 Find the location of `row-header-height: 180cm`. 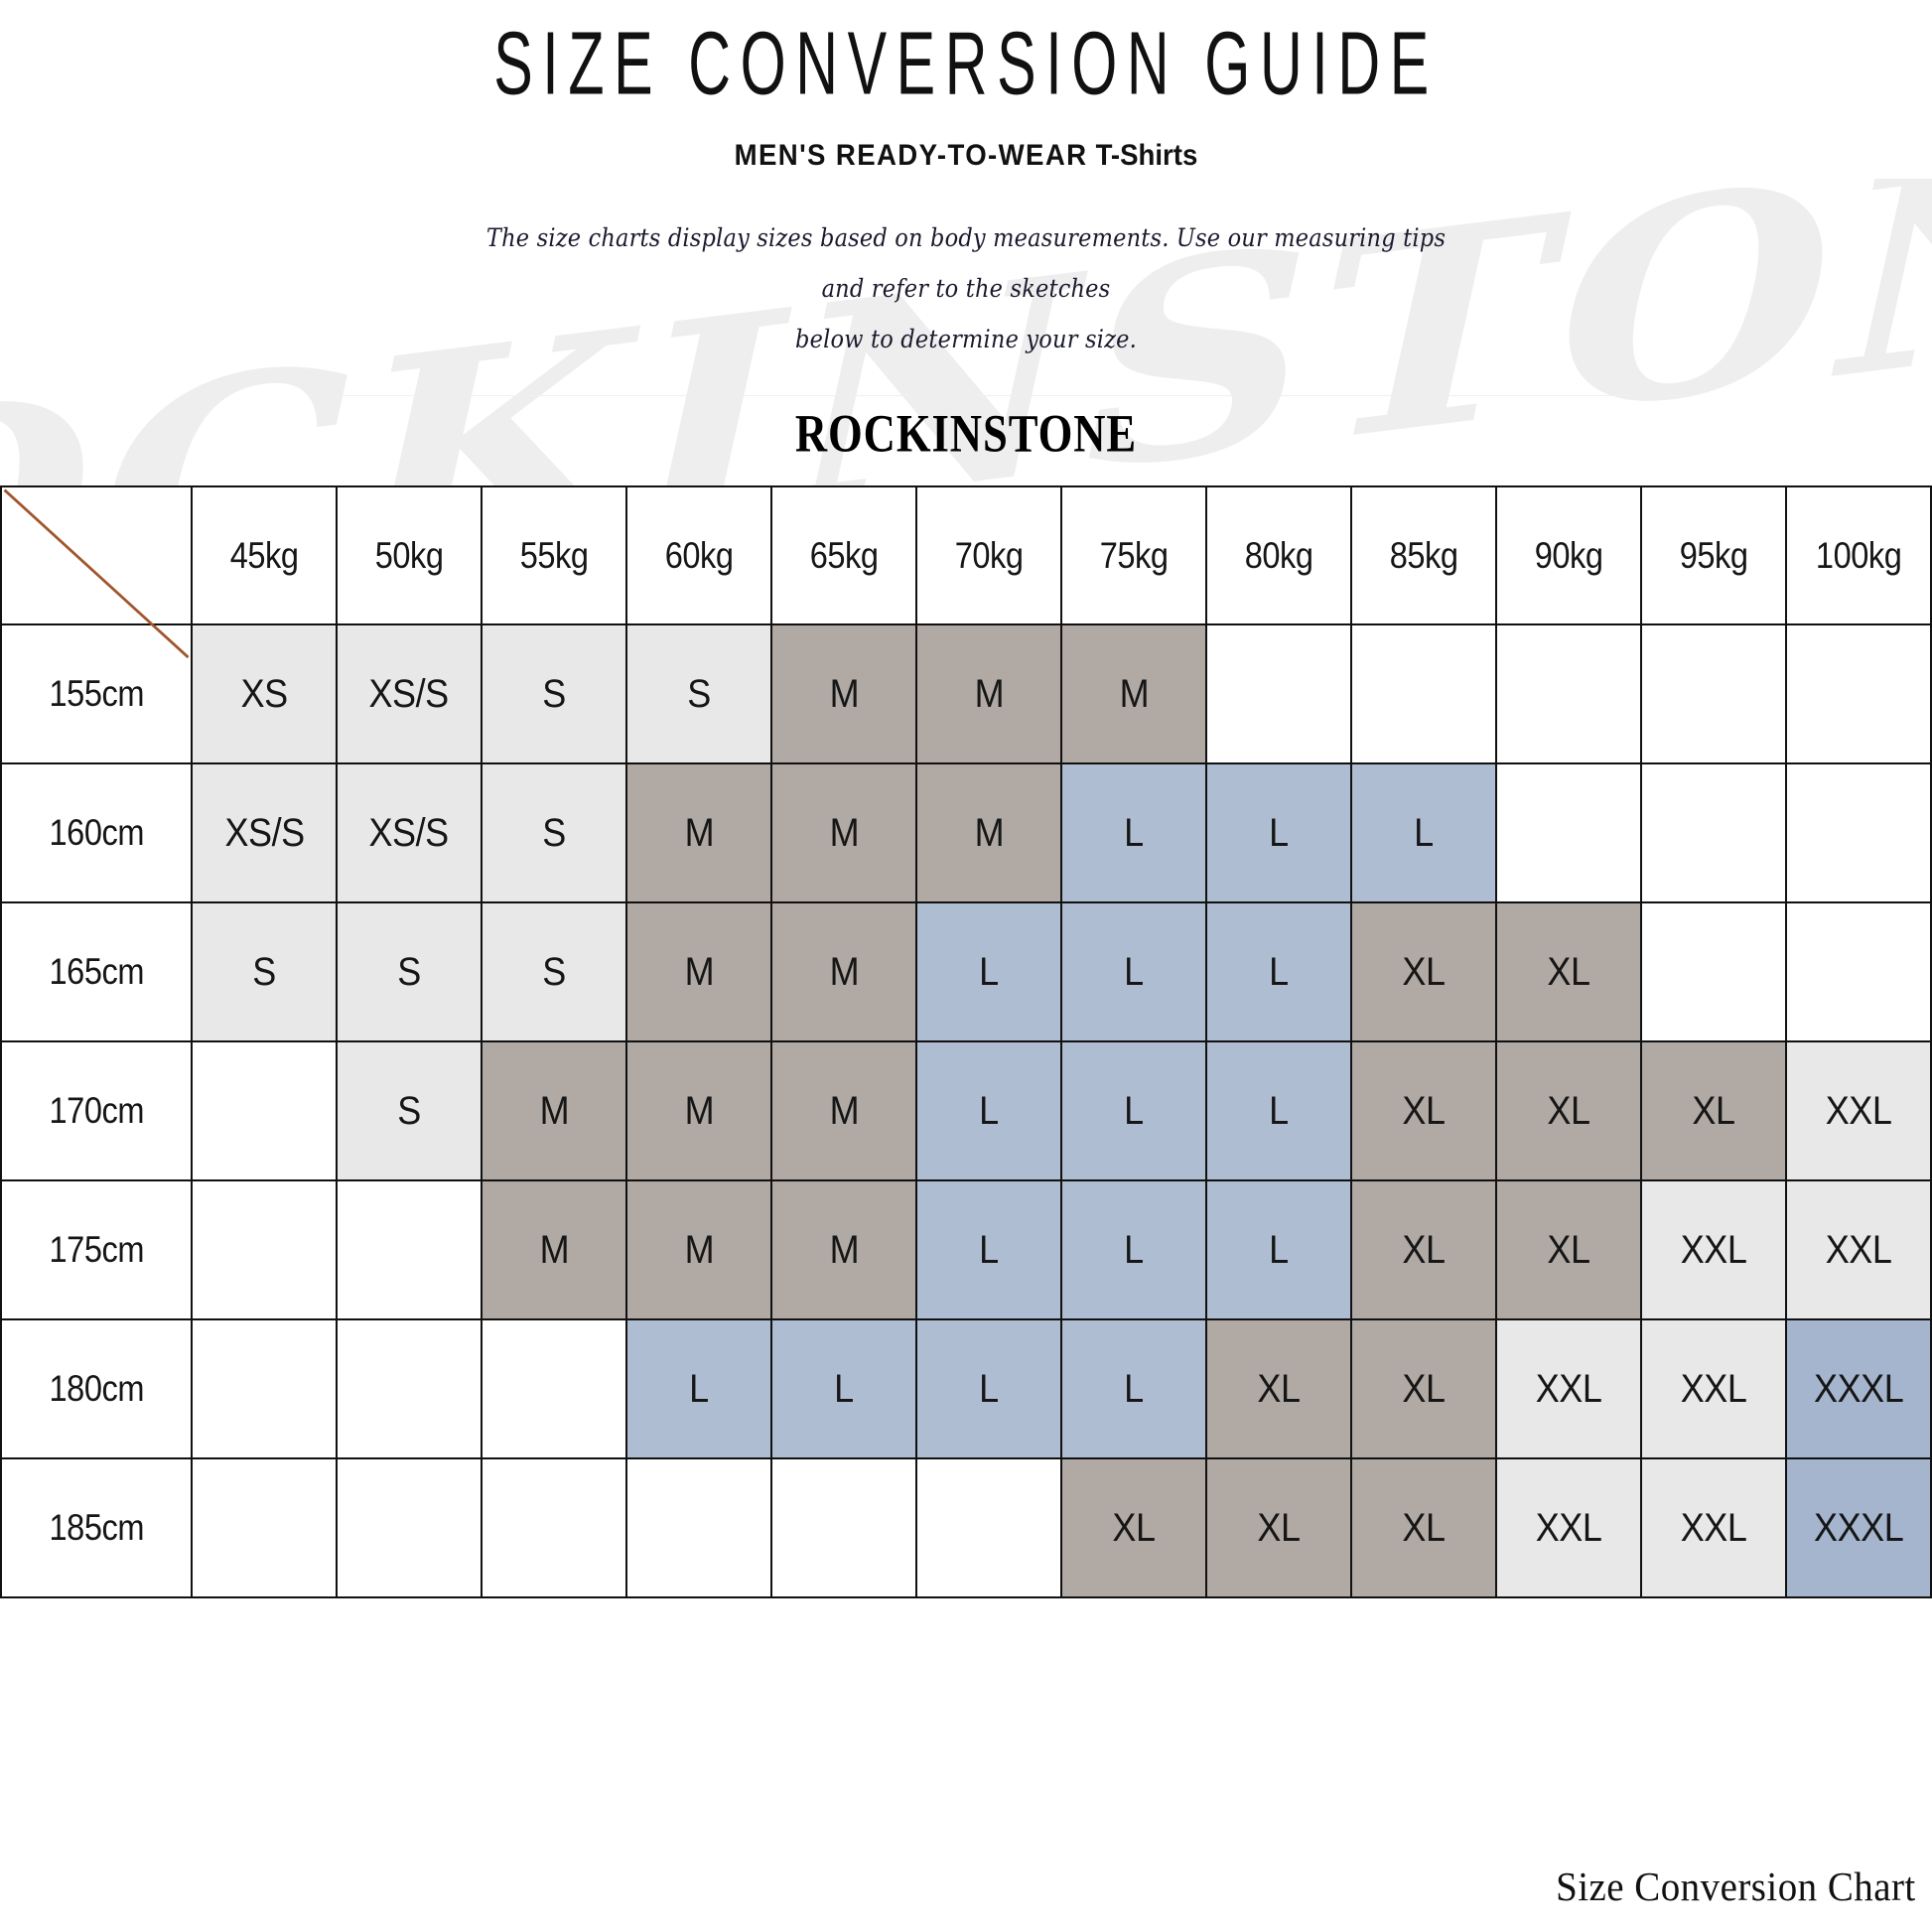

row-header-height: 180cm is located at coordinates (97, 1388).